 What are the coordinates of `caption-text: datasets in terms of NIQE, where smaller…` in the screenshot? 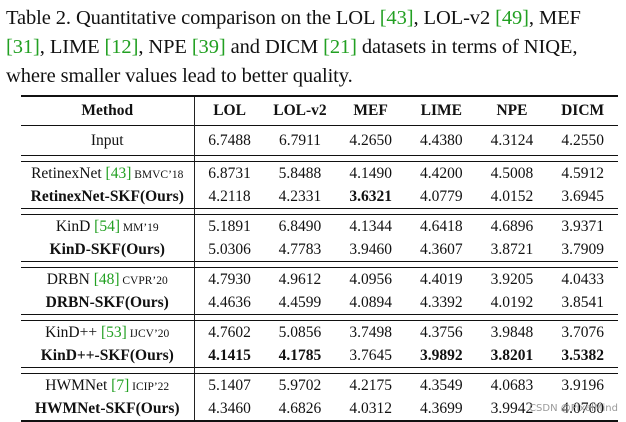 It's located at (292, 61).